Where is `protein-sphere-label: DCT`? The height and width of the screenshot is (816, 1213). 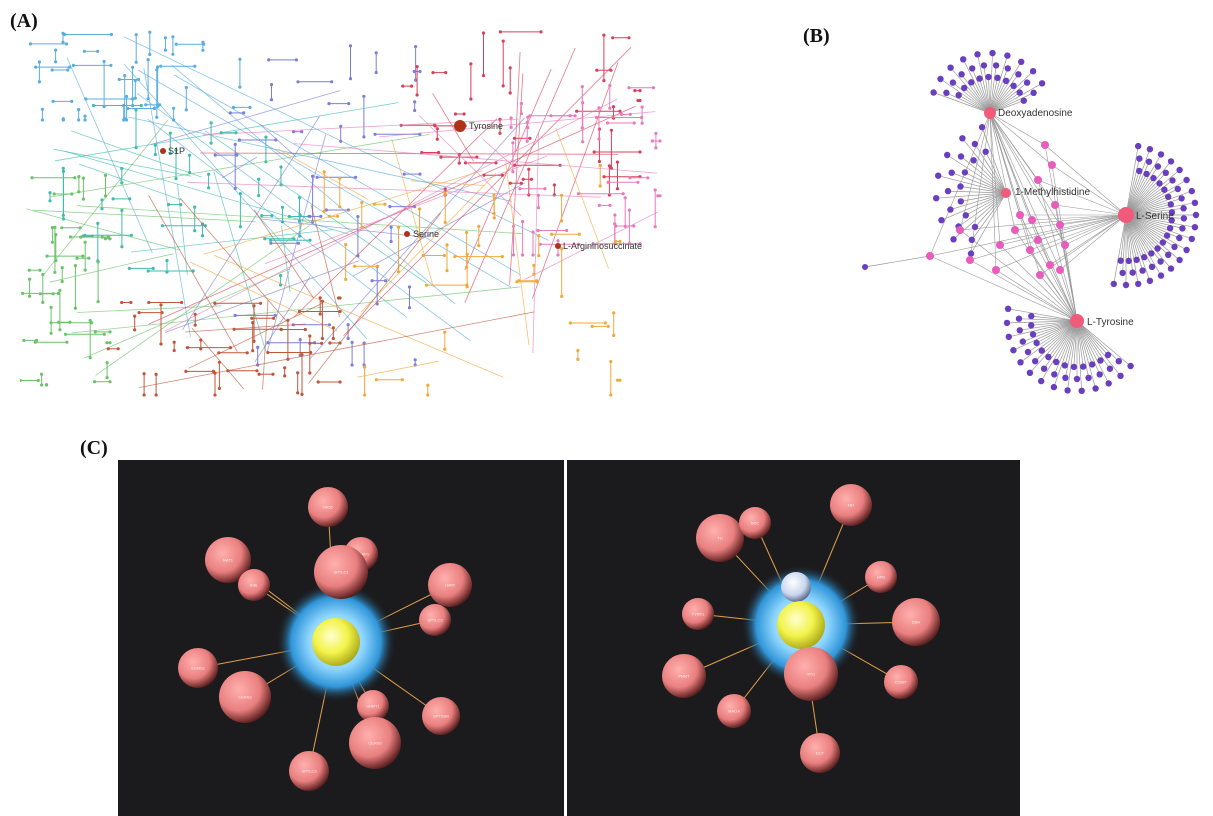 protein-sphere-label: DCT is located at coordinates (820, 753).